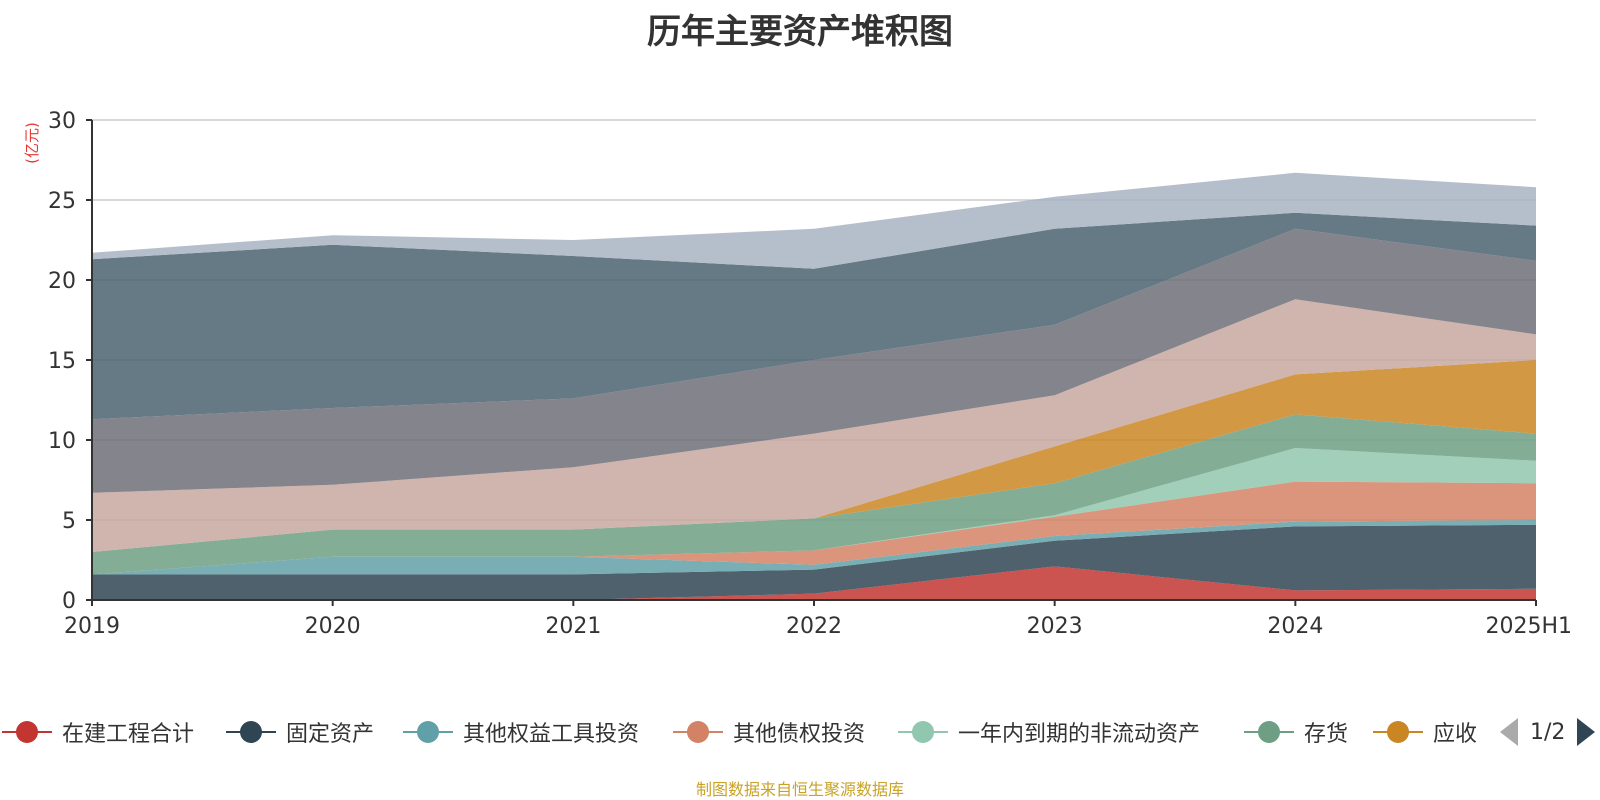 The image size is (1600, 800). I want to click on legend-label: 其他债权投资, so click(799, 734).